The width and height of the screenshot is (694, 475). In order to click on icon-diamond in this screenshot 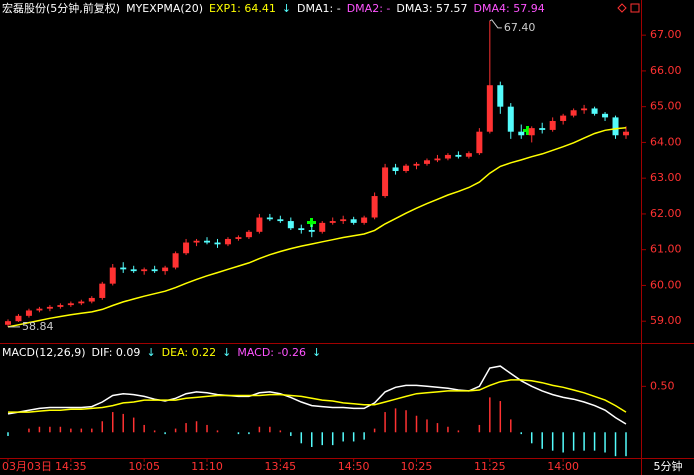, I will do `click(622, 8)`.